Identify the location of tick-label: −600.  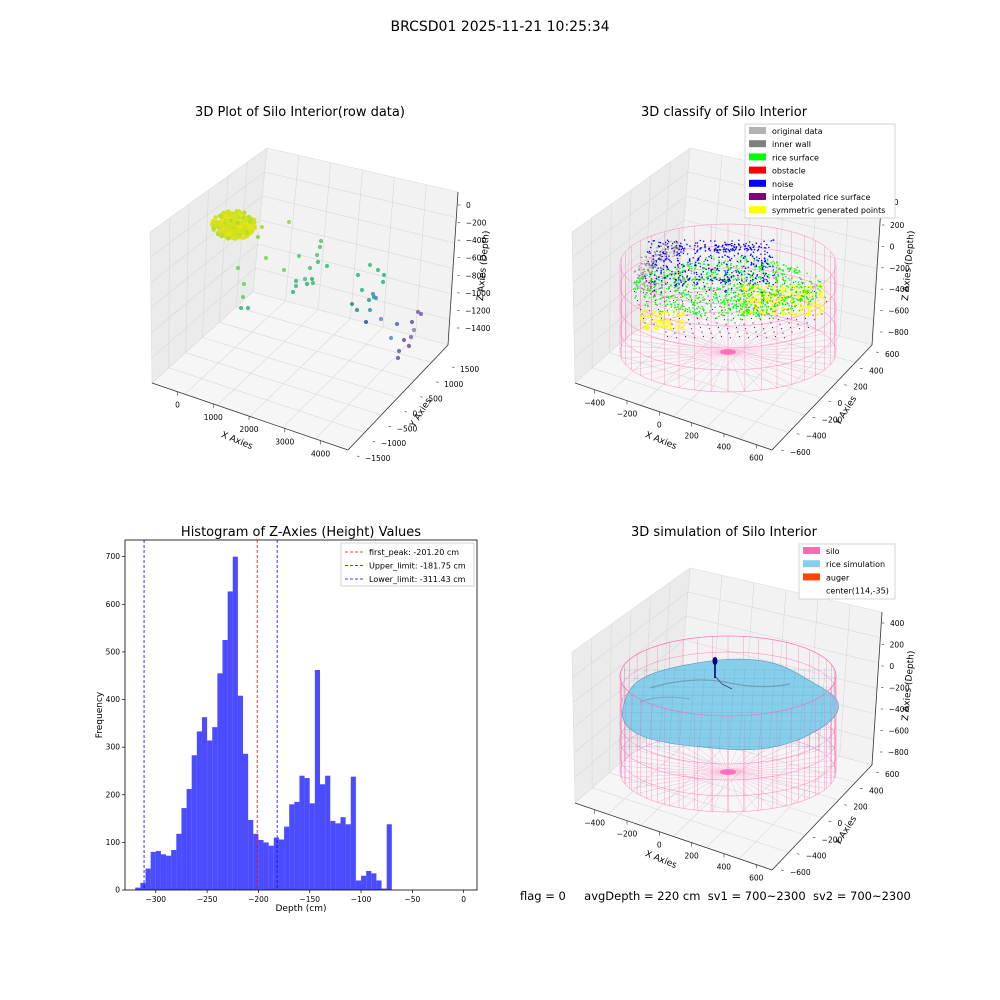
(800, 452).